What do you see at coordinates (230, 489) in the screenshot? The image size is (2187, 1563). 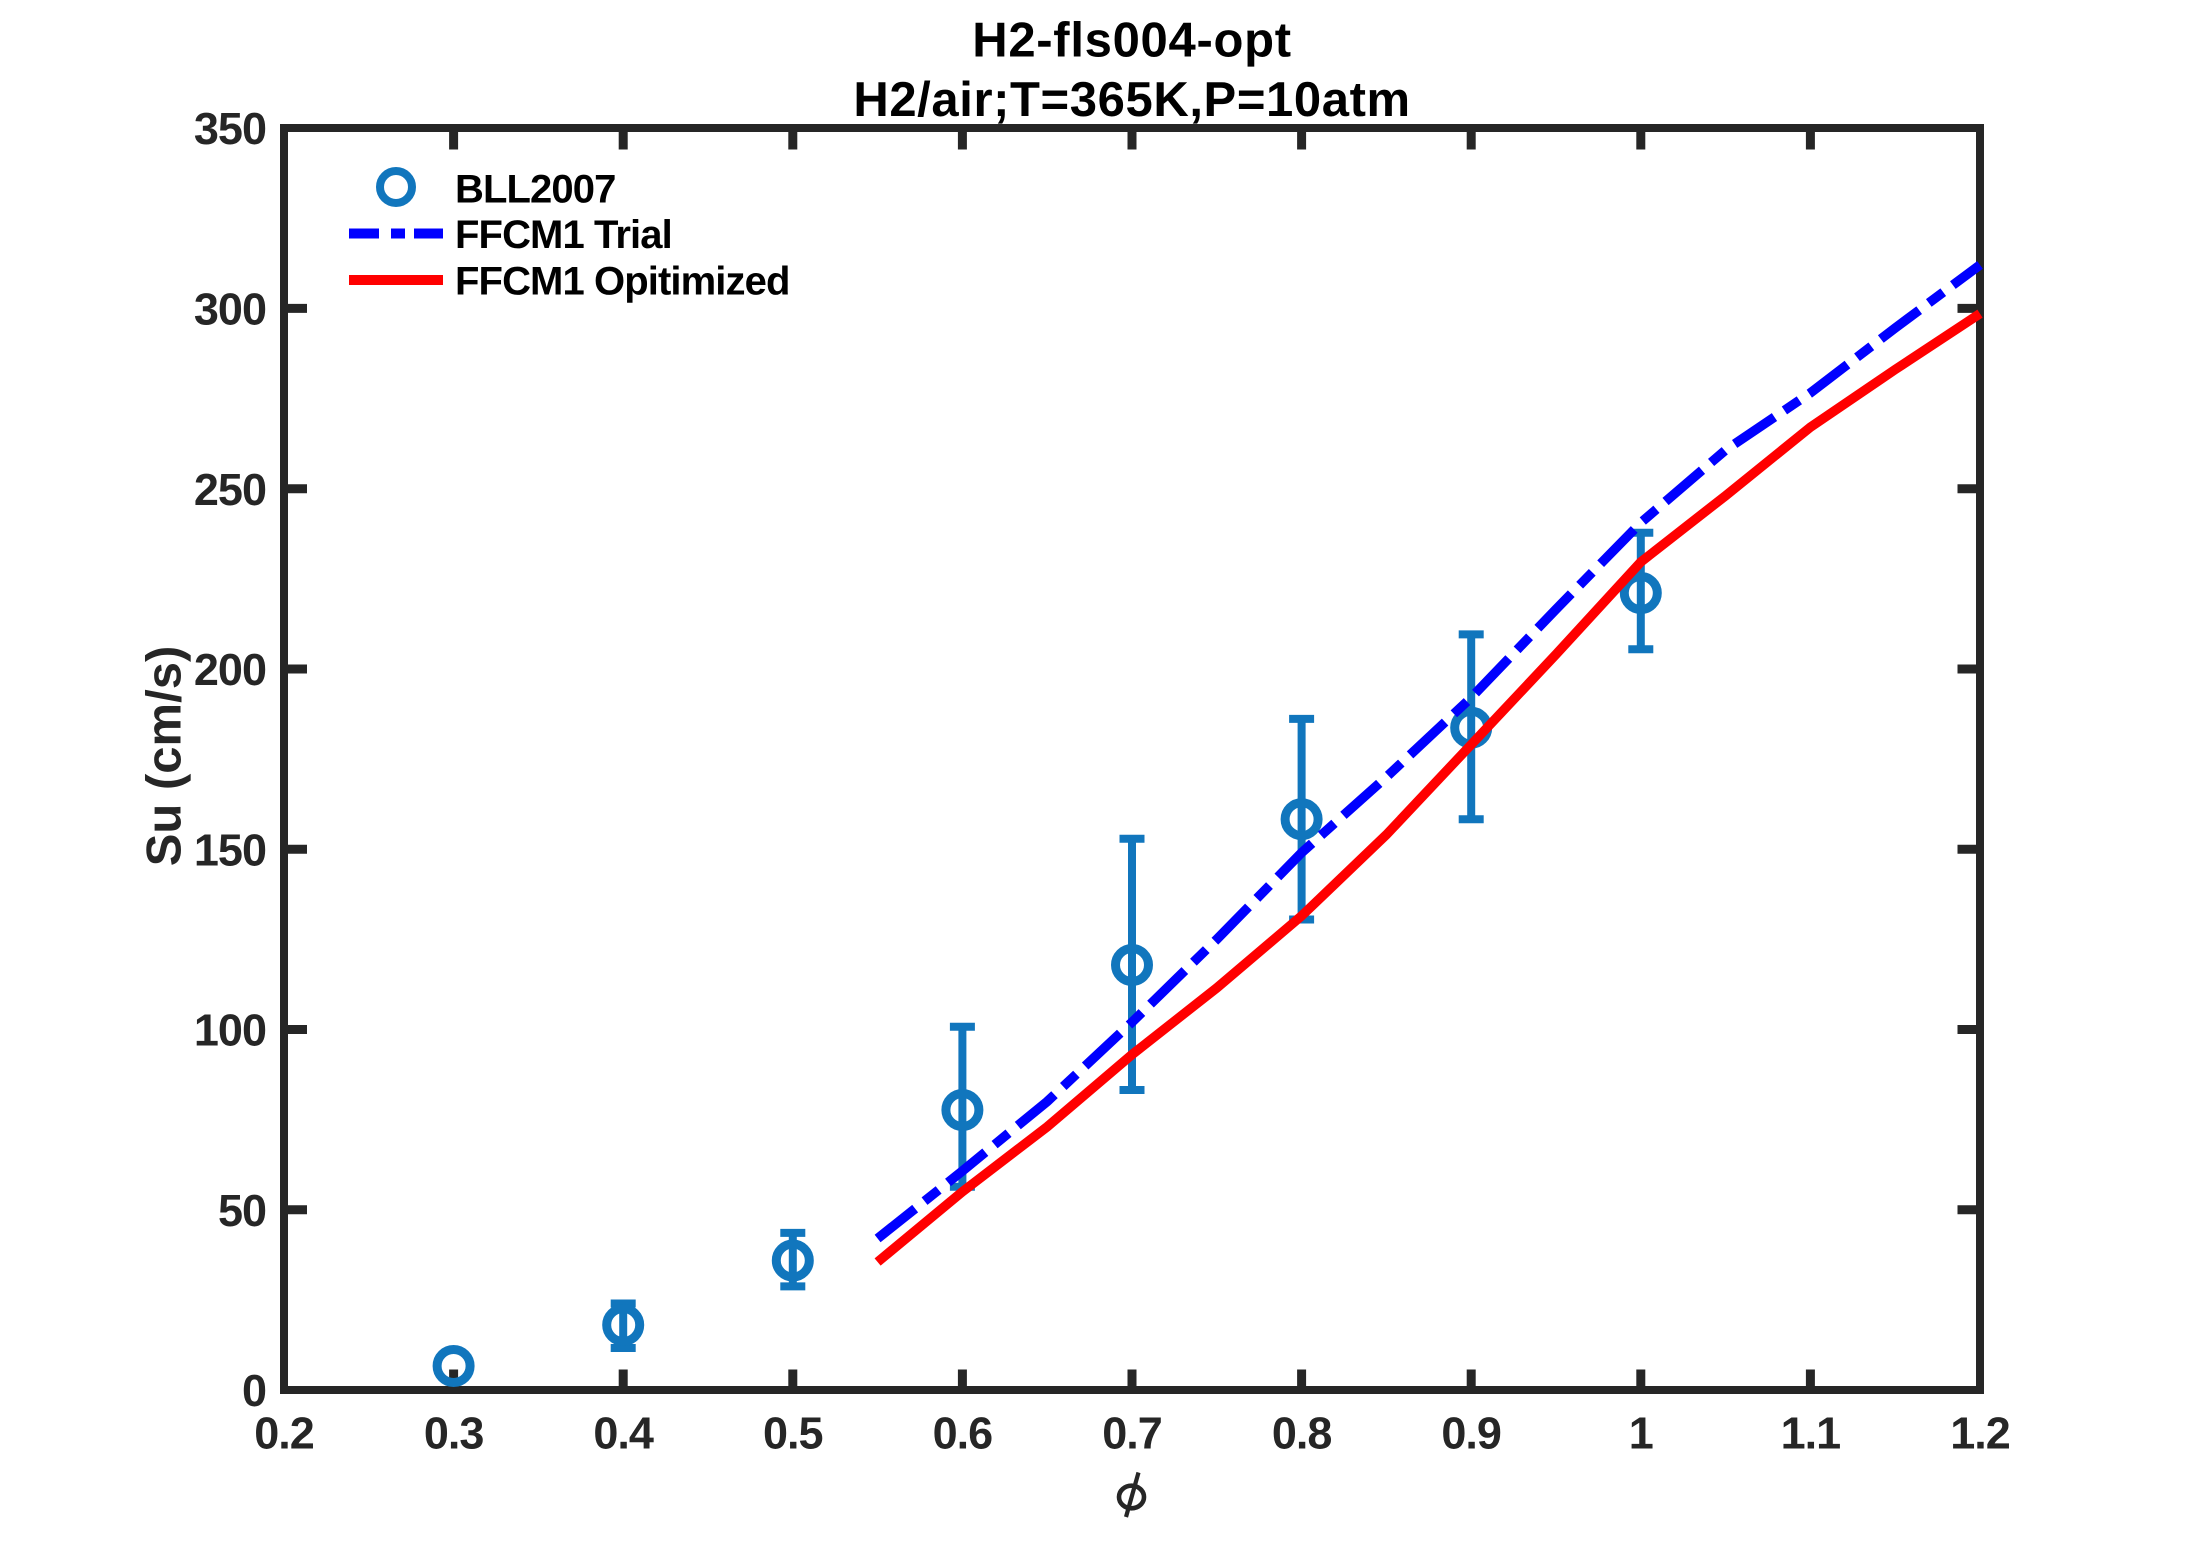 I see `svg-text: 250` at bounding box center [230, 489].